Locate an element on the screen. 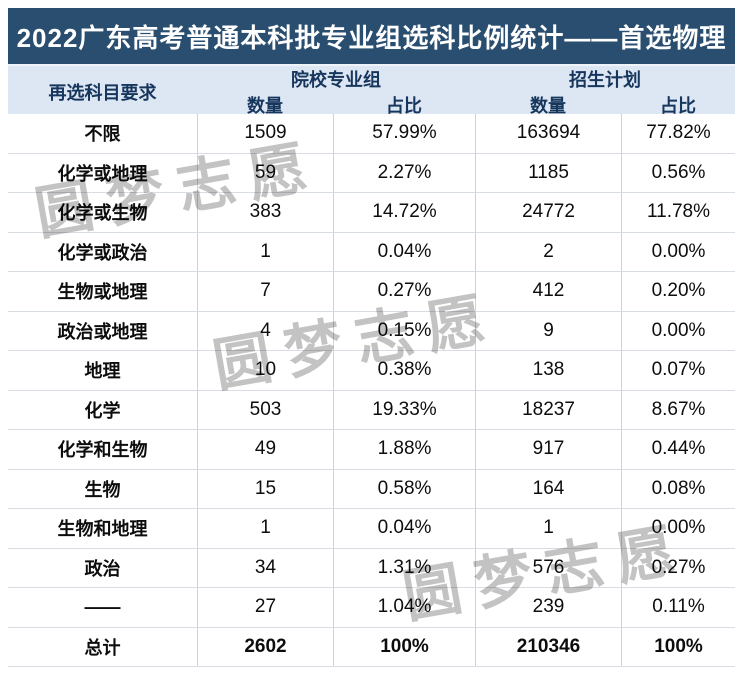 Image resolution: width=740 pixels, height=675 pixels. group-count-value: 383 is located at coordinates (265, 212).